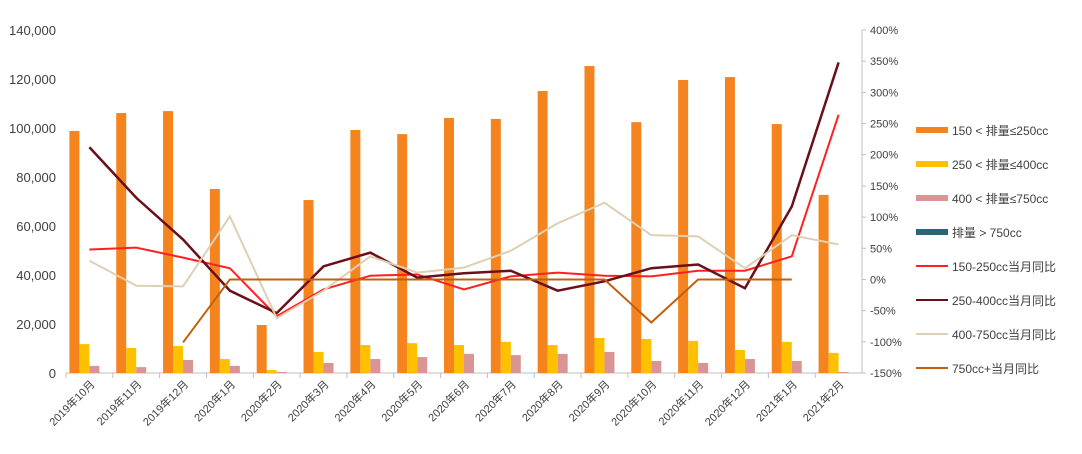  What do you see at coordinates (633, 402) in the screenshot?
I see `x-tick-label: 2020年10月` at bounding box center [633, 402].